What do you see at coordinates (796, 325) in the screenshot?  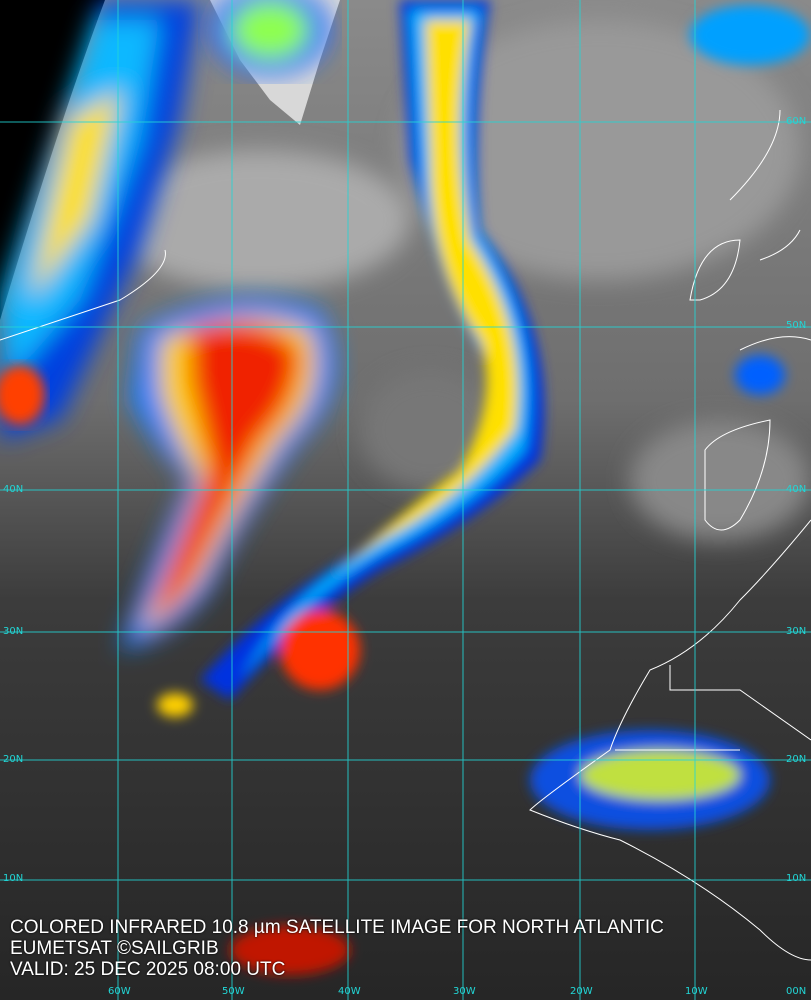 I see `lat-label: 50N` at bounding box center [796, 325].